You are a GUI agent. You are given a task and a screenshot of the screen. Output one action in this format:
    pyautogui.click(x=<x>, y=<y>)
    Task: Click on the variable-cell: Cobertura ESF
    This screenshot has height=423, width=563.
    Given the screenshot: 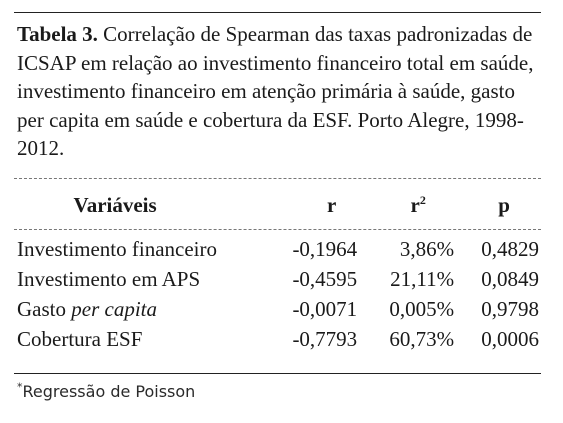 What is the action you would take?
    pyautogui.click(x=135, y=339)
    